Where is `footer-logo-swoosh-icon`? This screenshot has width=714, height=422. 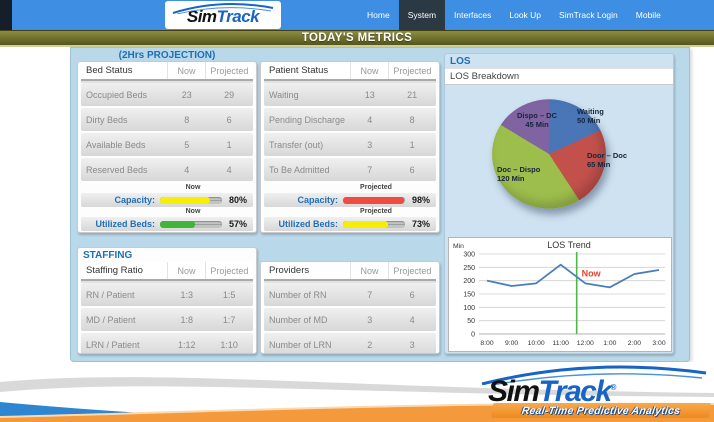 footer-logo-swoosh-icon is located at coordinates (594, 375).